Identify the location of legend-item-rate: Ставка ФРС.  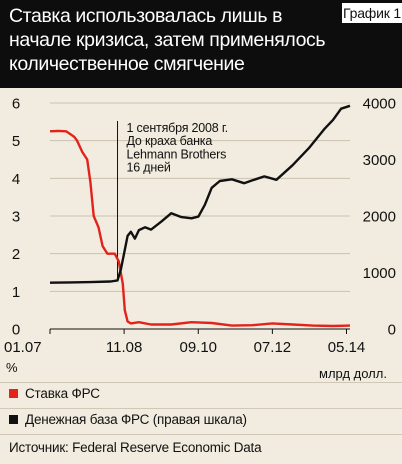
(54, 393).